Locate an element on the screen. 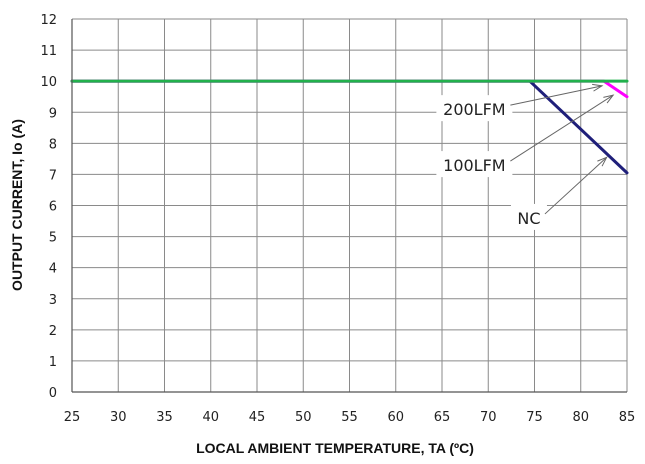  x-tick-label: 50 is located at coordinates (303, 417).